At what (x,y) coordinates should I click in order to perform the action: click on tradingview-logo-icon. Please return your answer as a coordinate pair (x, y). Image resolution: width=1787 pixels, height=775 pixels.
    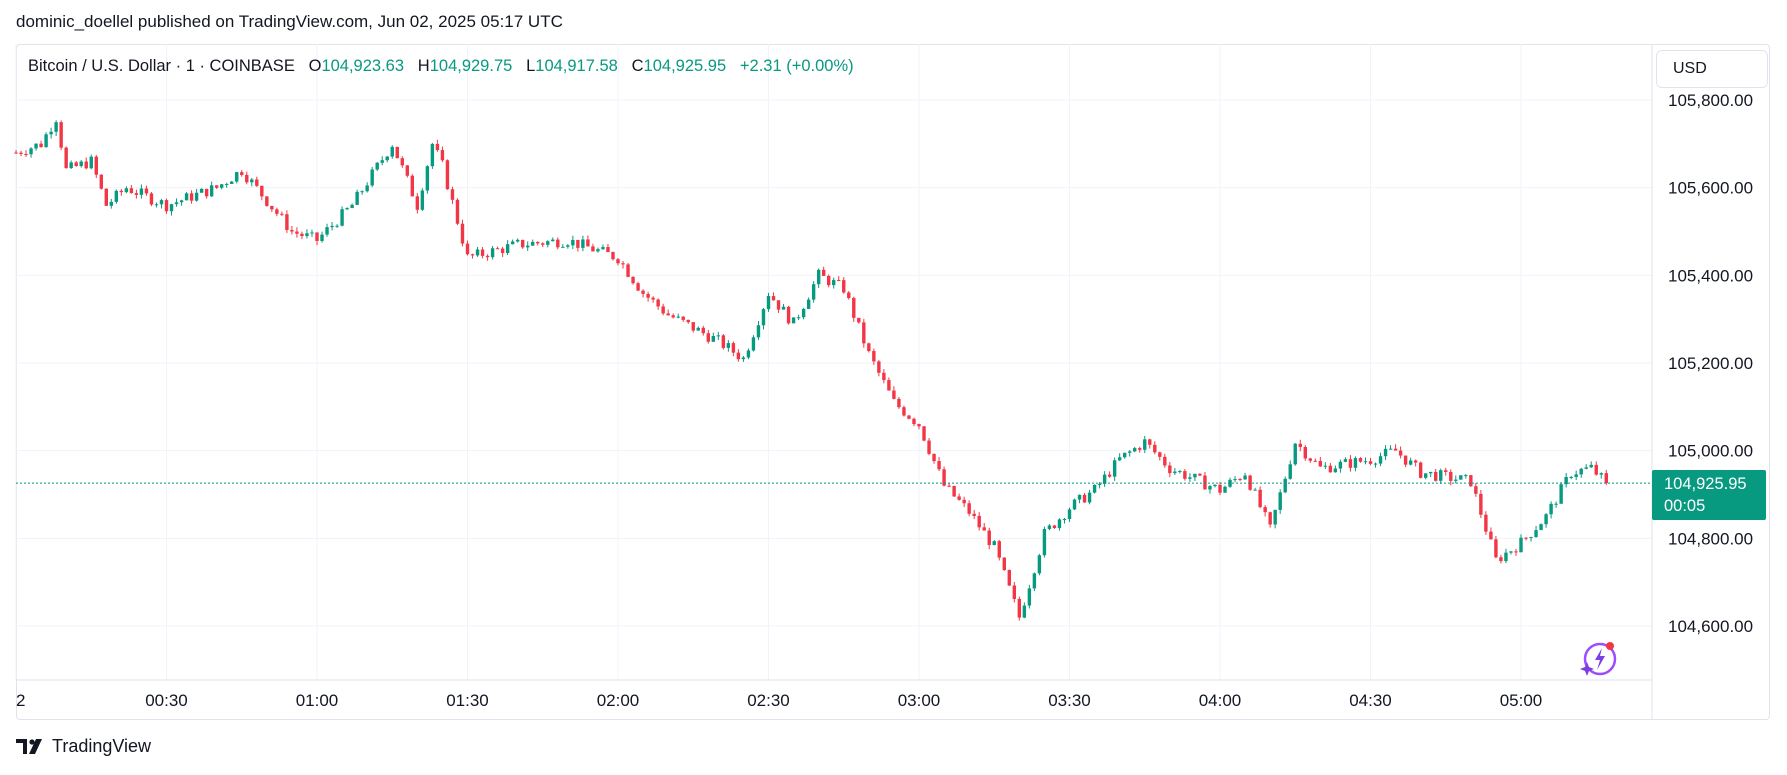
    Looking at the image, I should click on (29, 746).